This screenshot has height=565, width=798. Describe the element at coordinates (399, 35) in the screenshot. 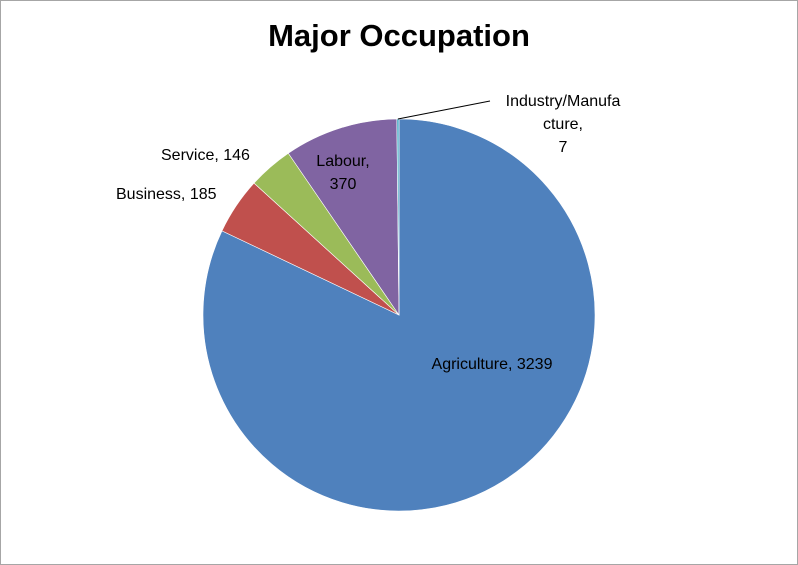

I see `chart-title: Major Occupation` at that location.